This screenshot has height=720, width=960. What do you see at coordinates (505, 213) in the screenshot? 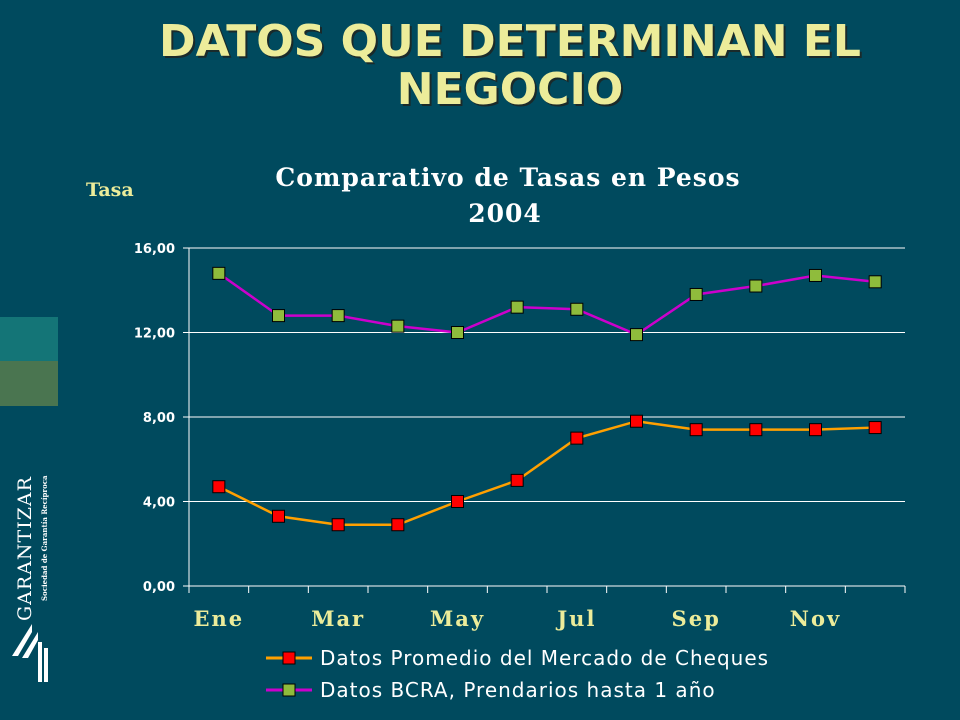
I see `chart-subtitle: 2004` at bounding box center [505, 213].